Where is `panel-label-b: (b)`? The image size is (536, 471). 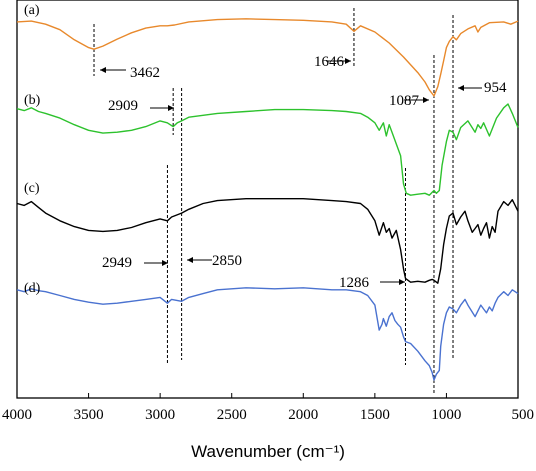
panel-label-b: (b) is located at coordinates (32, 100).